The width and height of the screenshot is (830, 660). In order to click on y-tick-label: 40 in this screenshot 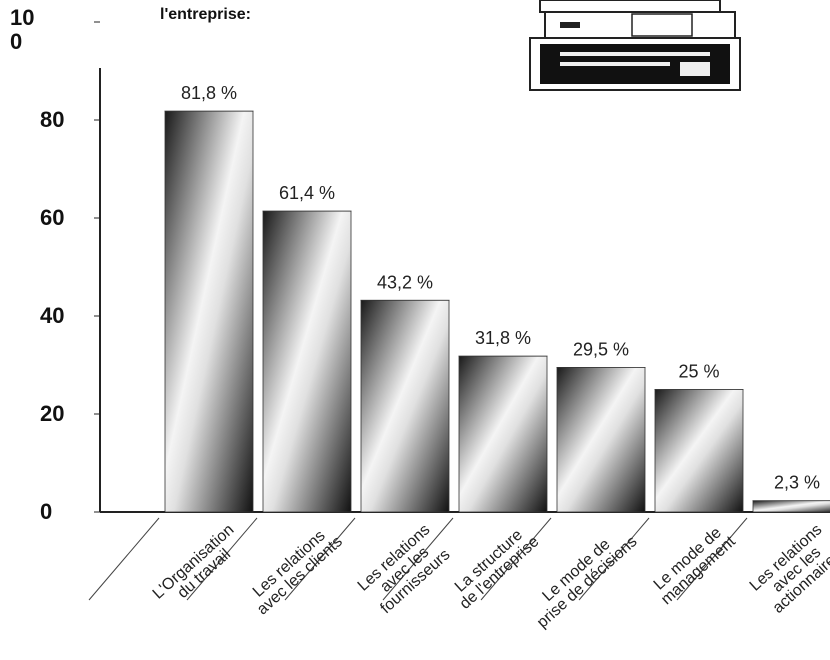, I will do `click(52, 315)`.